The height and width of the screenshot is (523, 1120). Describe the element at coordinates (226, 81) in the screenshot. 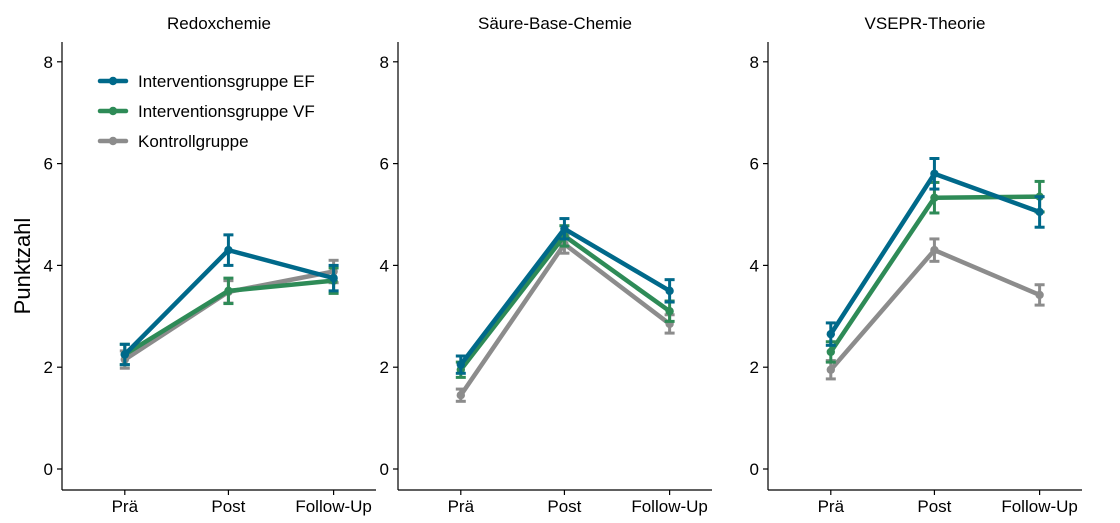

I see `legend-label: Interventionsgruppe EF` at that location.